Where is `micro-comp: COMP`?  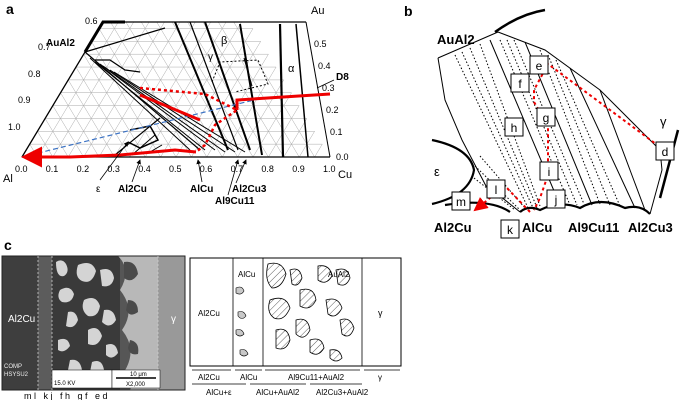
micro-comp: COMP is located at coordinates (13, 367).